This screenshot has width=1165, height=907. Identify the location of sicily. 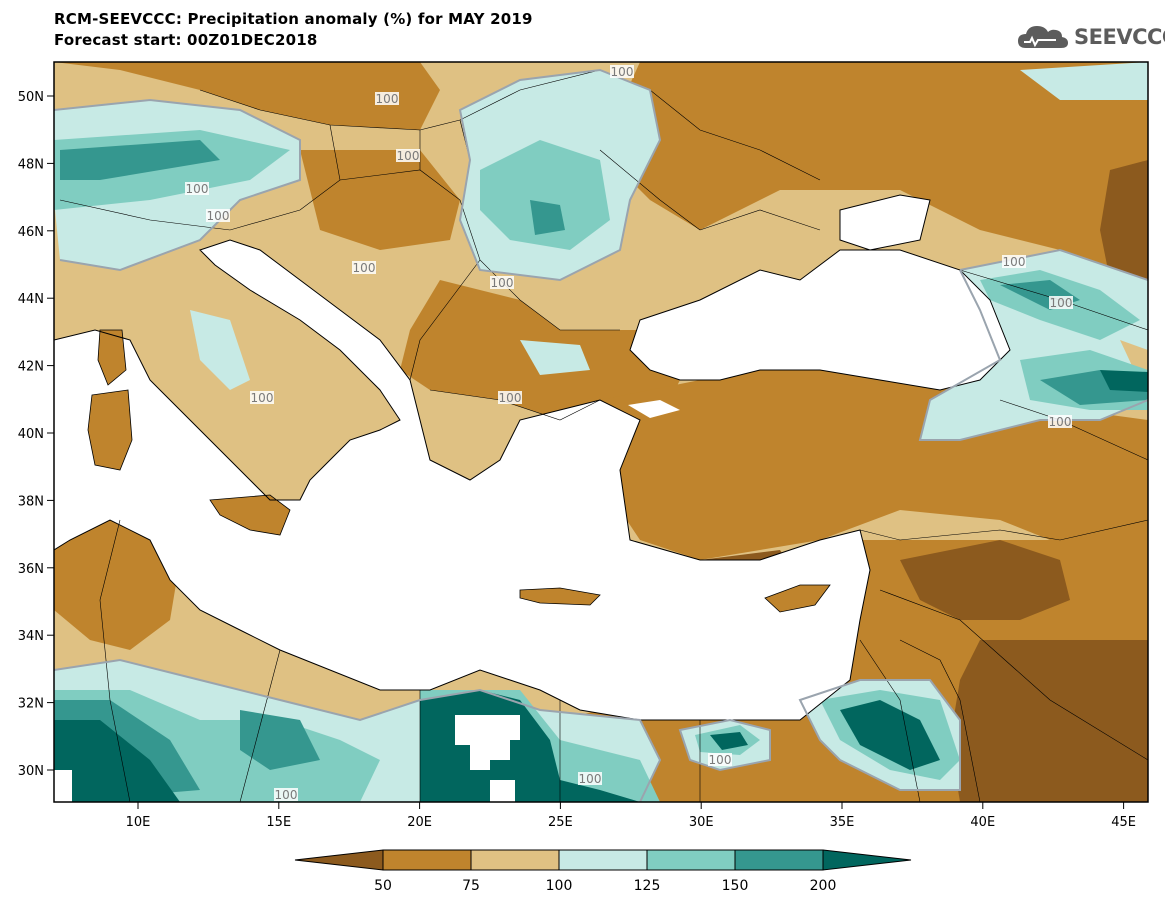
(250, 515).